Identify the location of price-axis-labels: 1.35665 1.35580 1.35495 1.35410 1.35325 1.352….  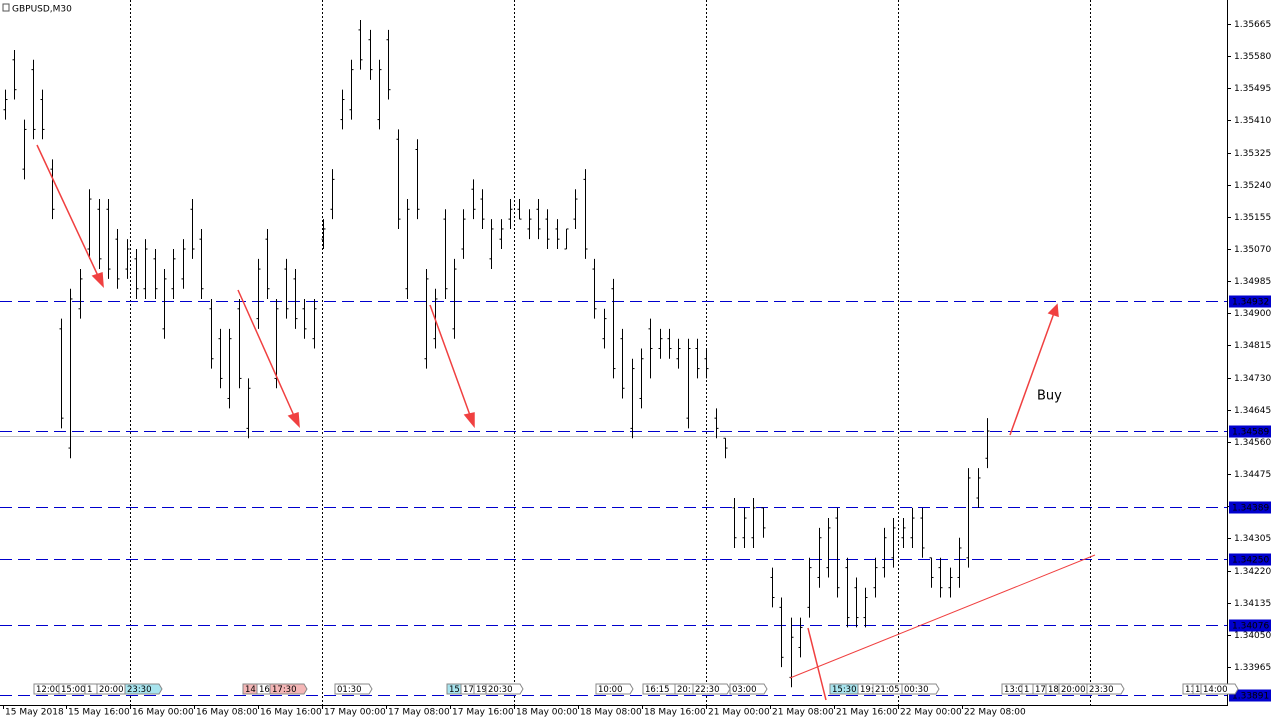
(1249, 361).